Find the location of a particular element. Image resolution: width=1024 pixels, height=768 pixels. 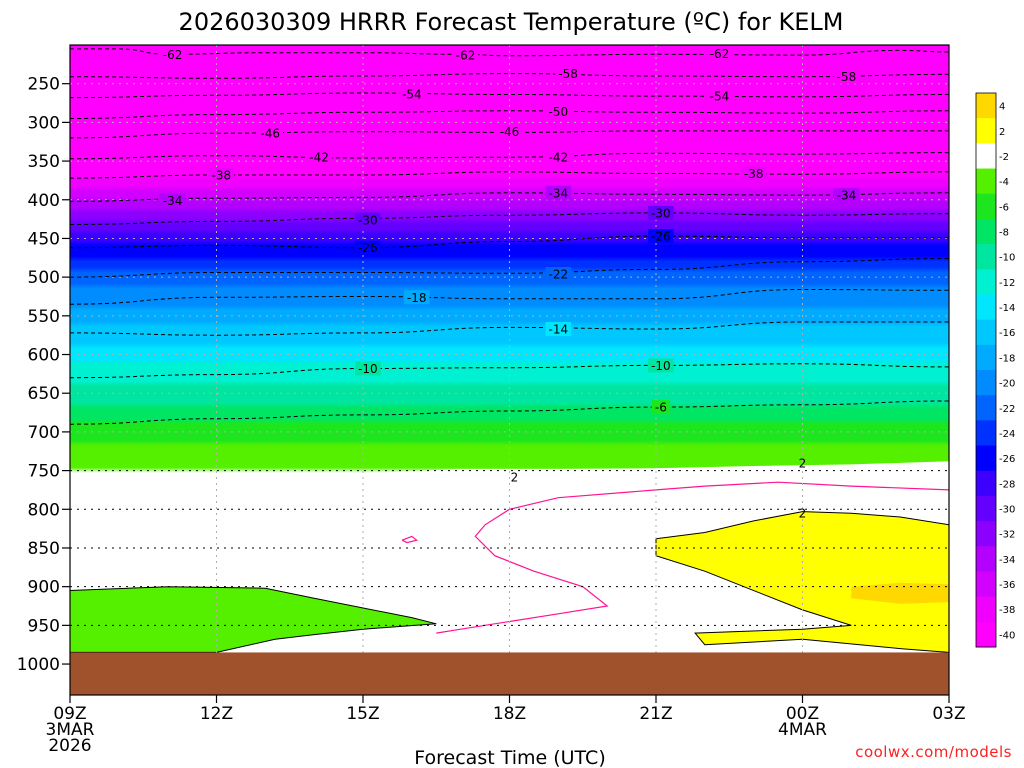

colorbar-label: -16 is located at coordinates (1007, 333).